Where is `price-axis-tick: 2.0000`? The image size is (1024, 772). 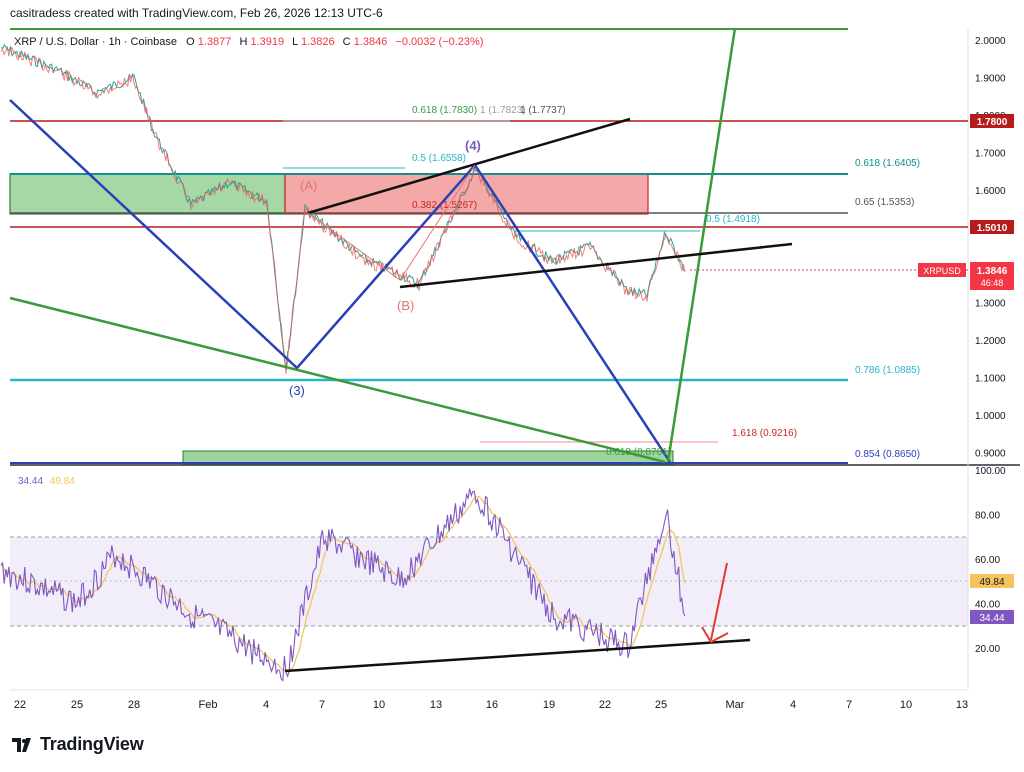 price-axis-tick: 2.0000 is located at coordinates (990, 41).